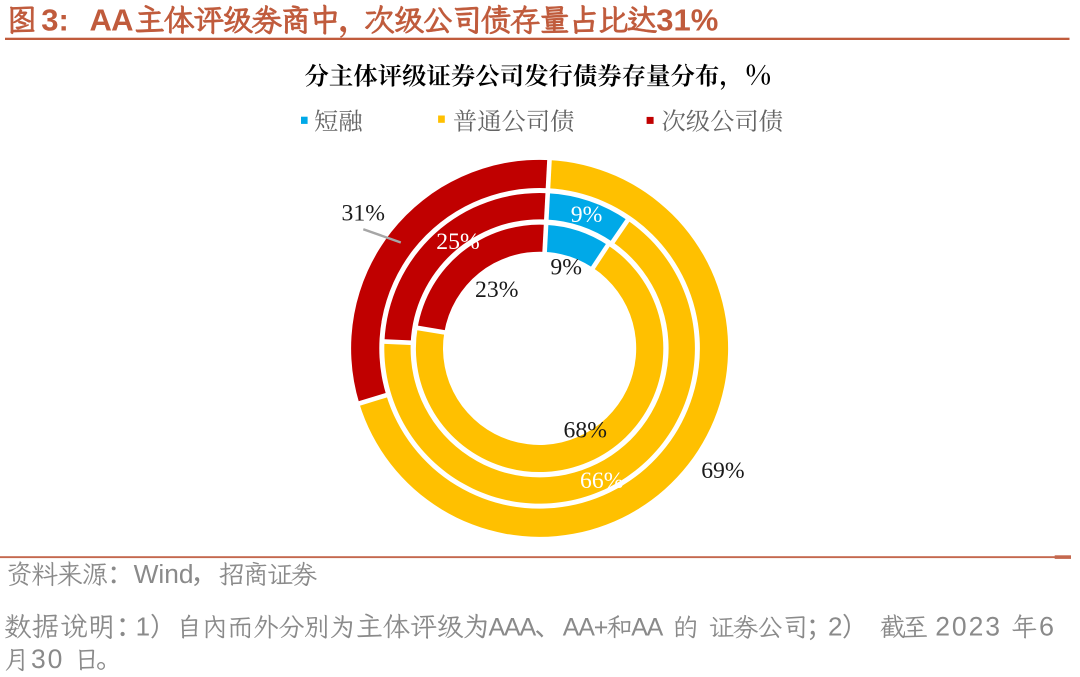 The width and height of the screenshot is (1080, 677). Describe the element at coordinates (601, 481) in the screenshot. I see `svg-text: 66%` at that location.